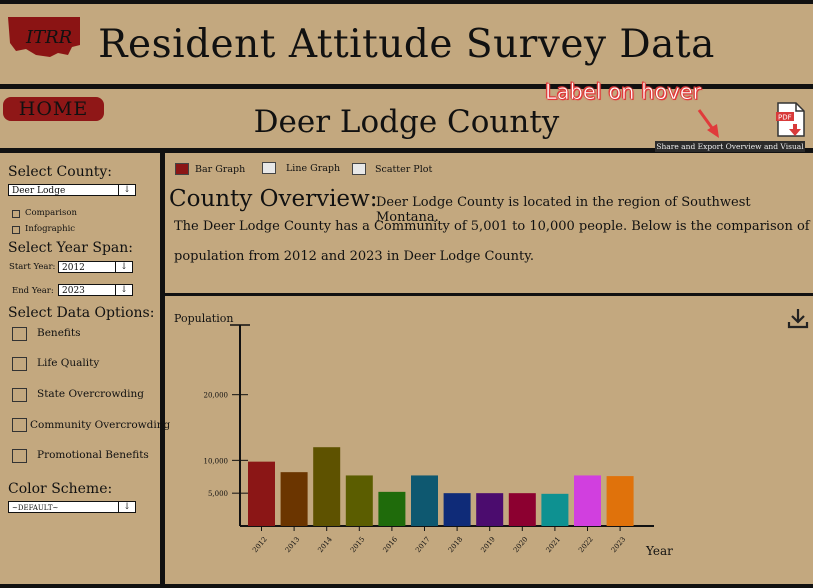  Describe the element at coordinates (50, 229) in the screenshot. I see `infographic-label: Infographic` at that location.